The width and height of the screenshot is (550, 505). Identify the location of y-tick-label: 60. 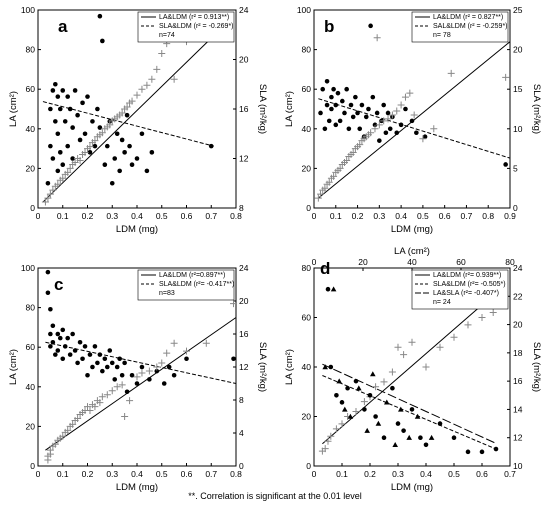
(307, 89).